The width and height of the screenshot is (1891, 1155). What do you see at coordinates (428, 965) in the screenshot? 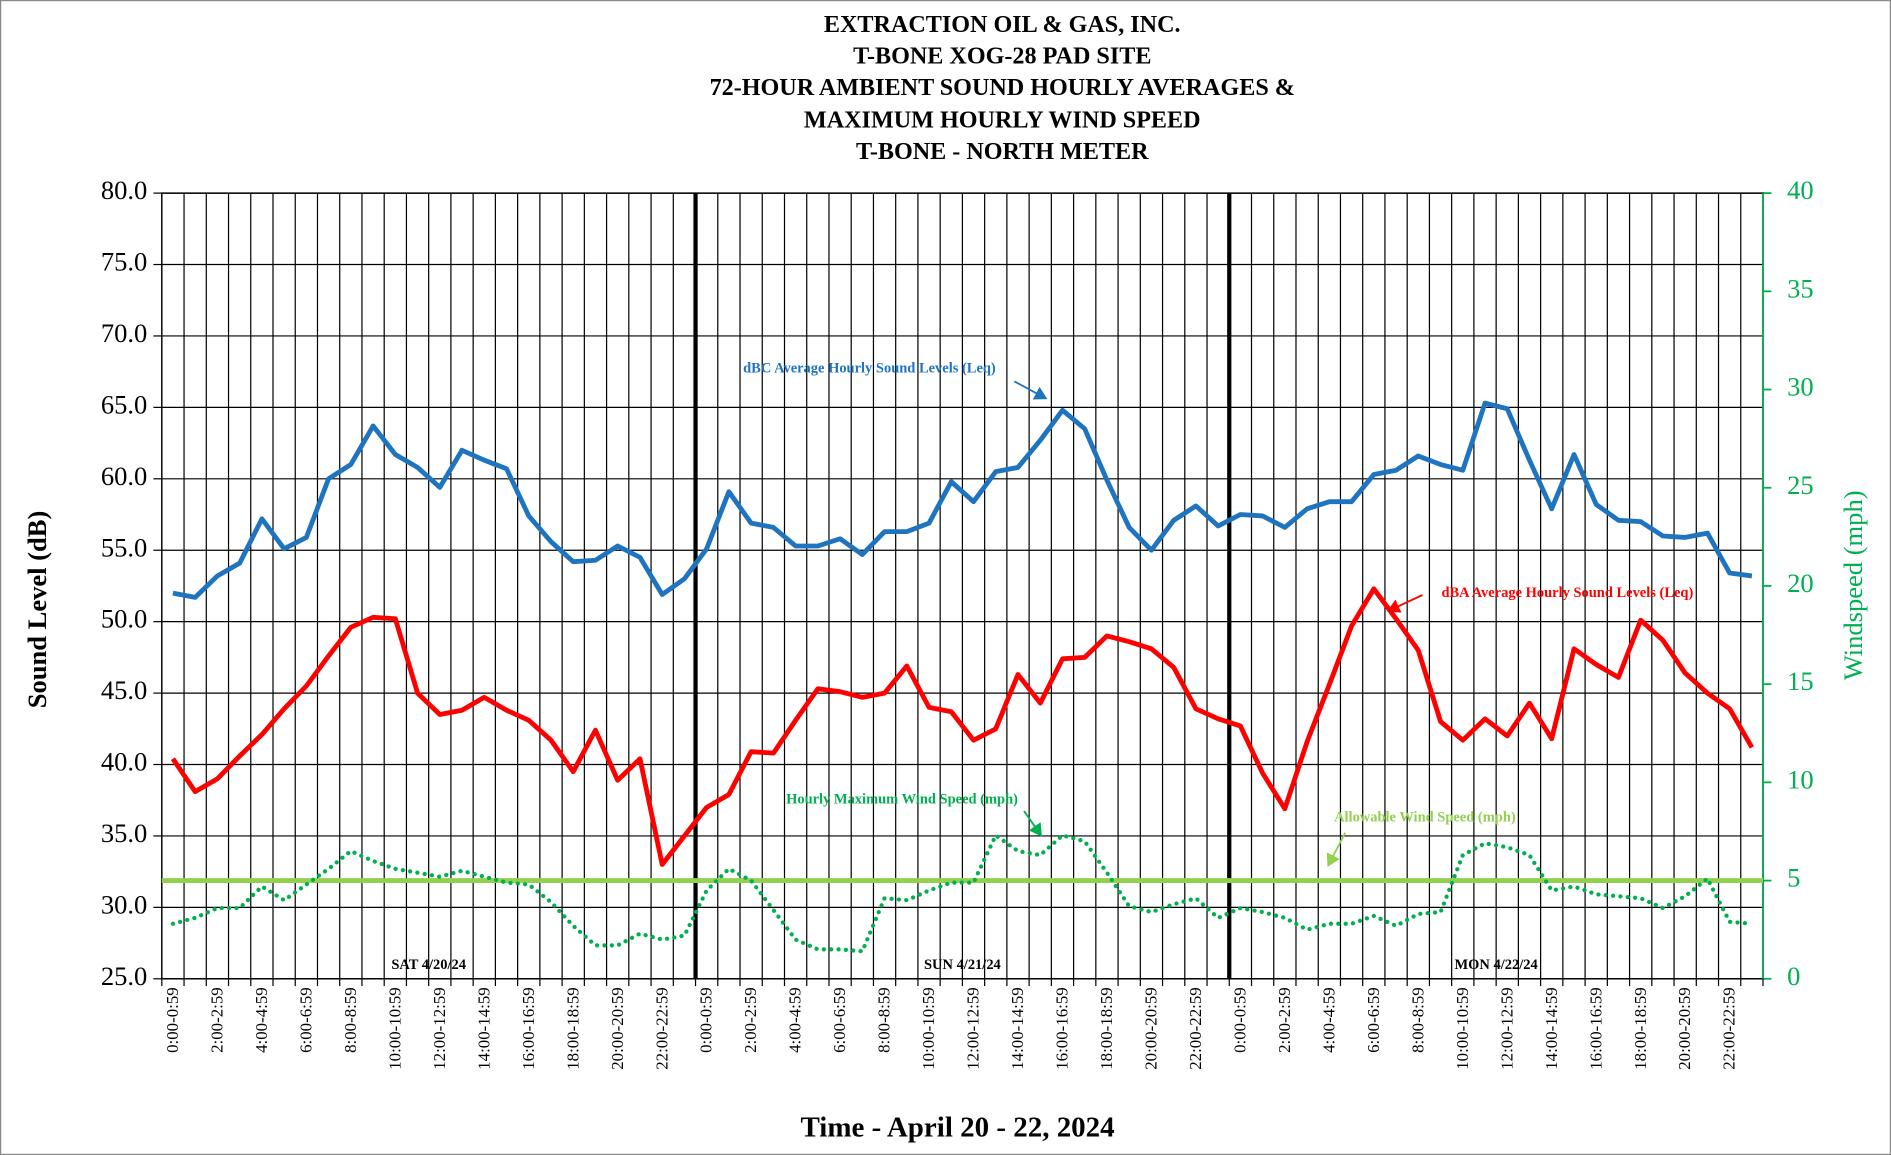
I see `day-label: SAT 4/20/24` at bounding box center [428, 965].